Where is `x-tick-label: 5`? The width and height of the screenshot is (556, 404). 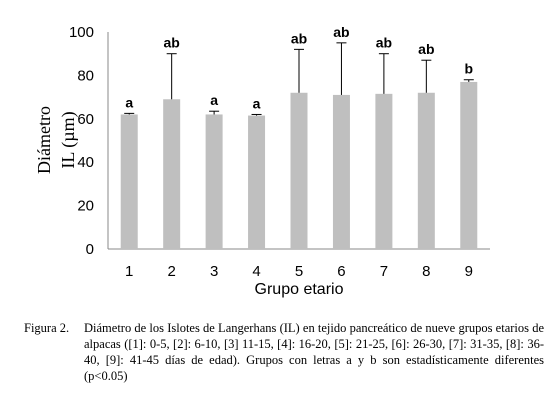
x-tick-label: 5 is located at coordinates (299, 271).